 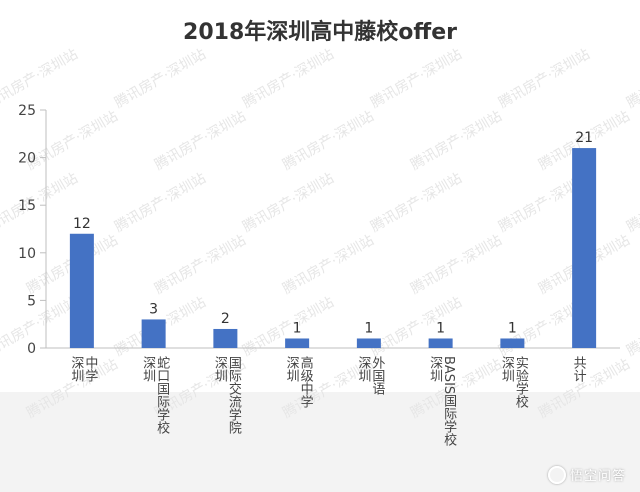 What do you see at coordinates (442, 401) in the screenshot?
I see `x-tick-label: 深圳BASIS国际学校` at bounding box center [442, 401].